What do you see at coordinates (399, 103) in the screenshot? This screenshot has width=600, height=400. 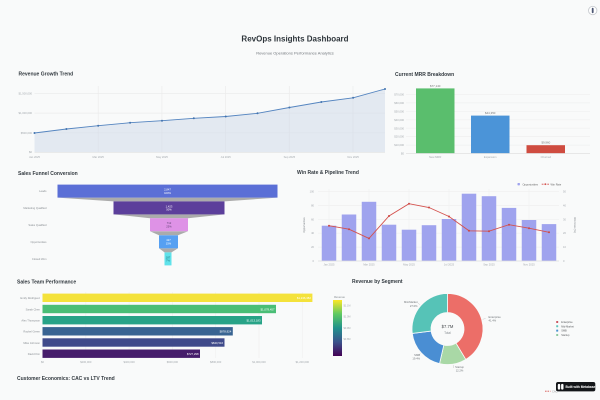 I see `svg-text: $60,000` at bounding box center [399, 103].